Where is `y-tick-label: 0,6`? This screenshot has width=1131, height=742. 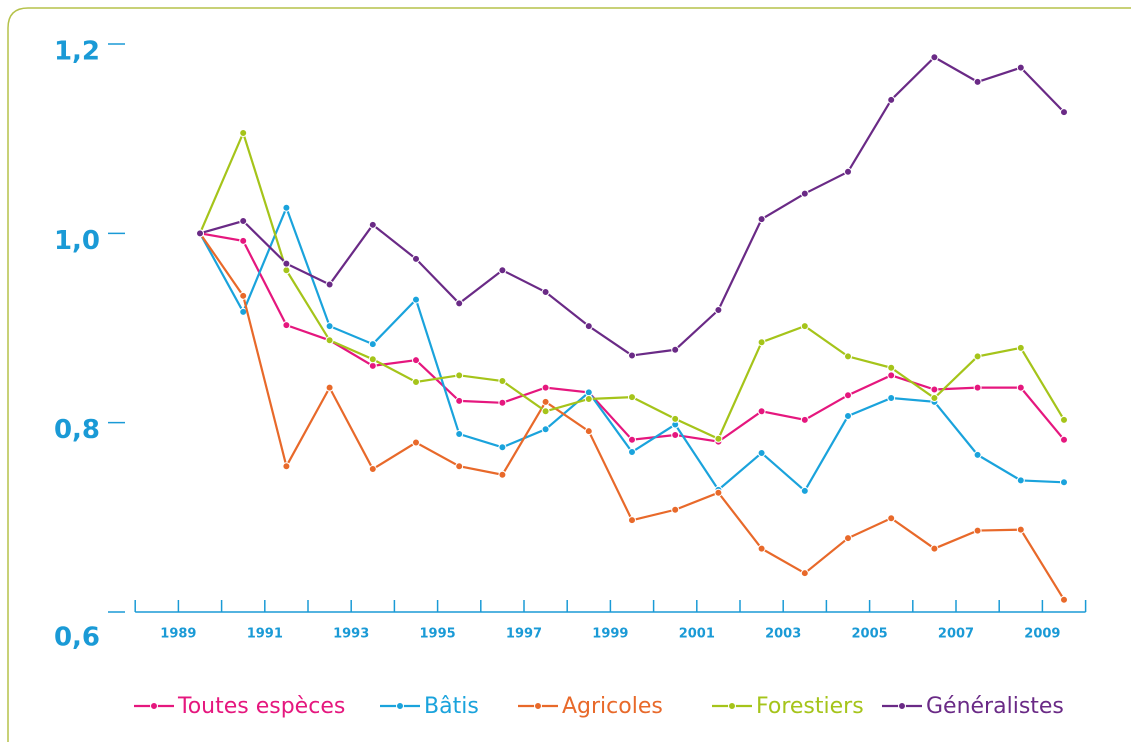 y-tick-label: 0,6 is located at coordinates (77, 638).